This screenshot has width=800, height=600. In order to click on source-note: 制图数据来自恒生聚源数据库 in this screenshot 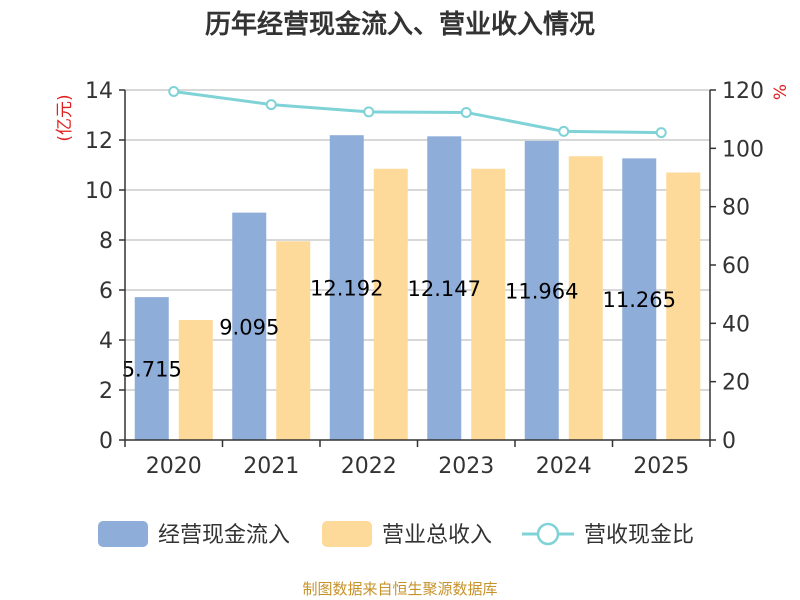, I will do `click(400, 589)`.